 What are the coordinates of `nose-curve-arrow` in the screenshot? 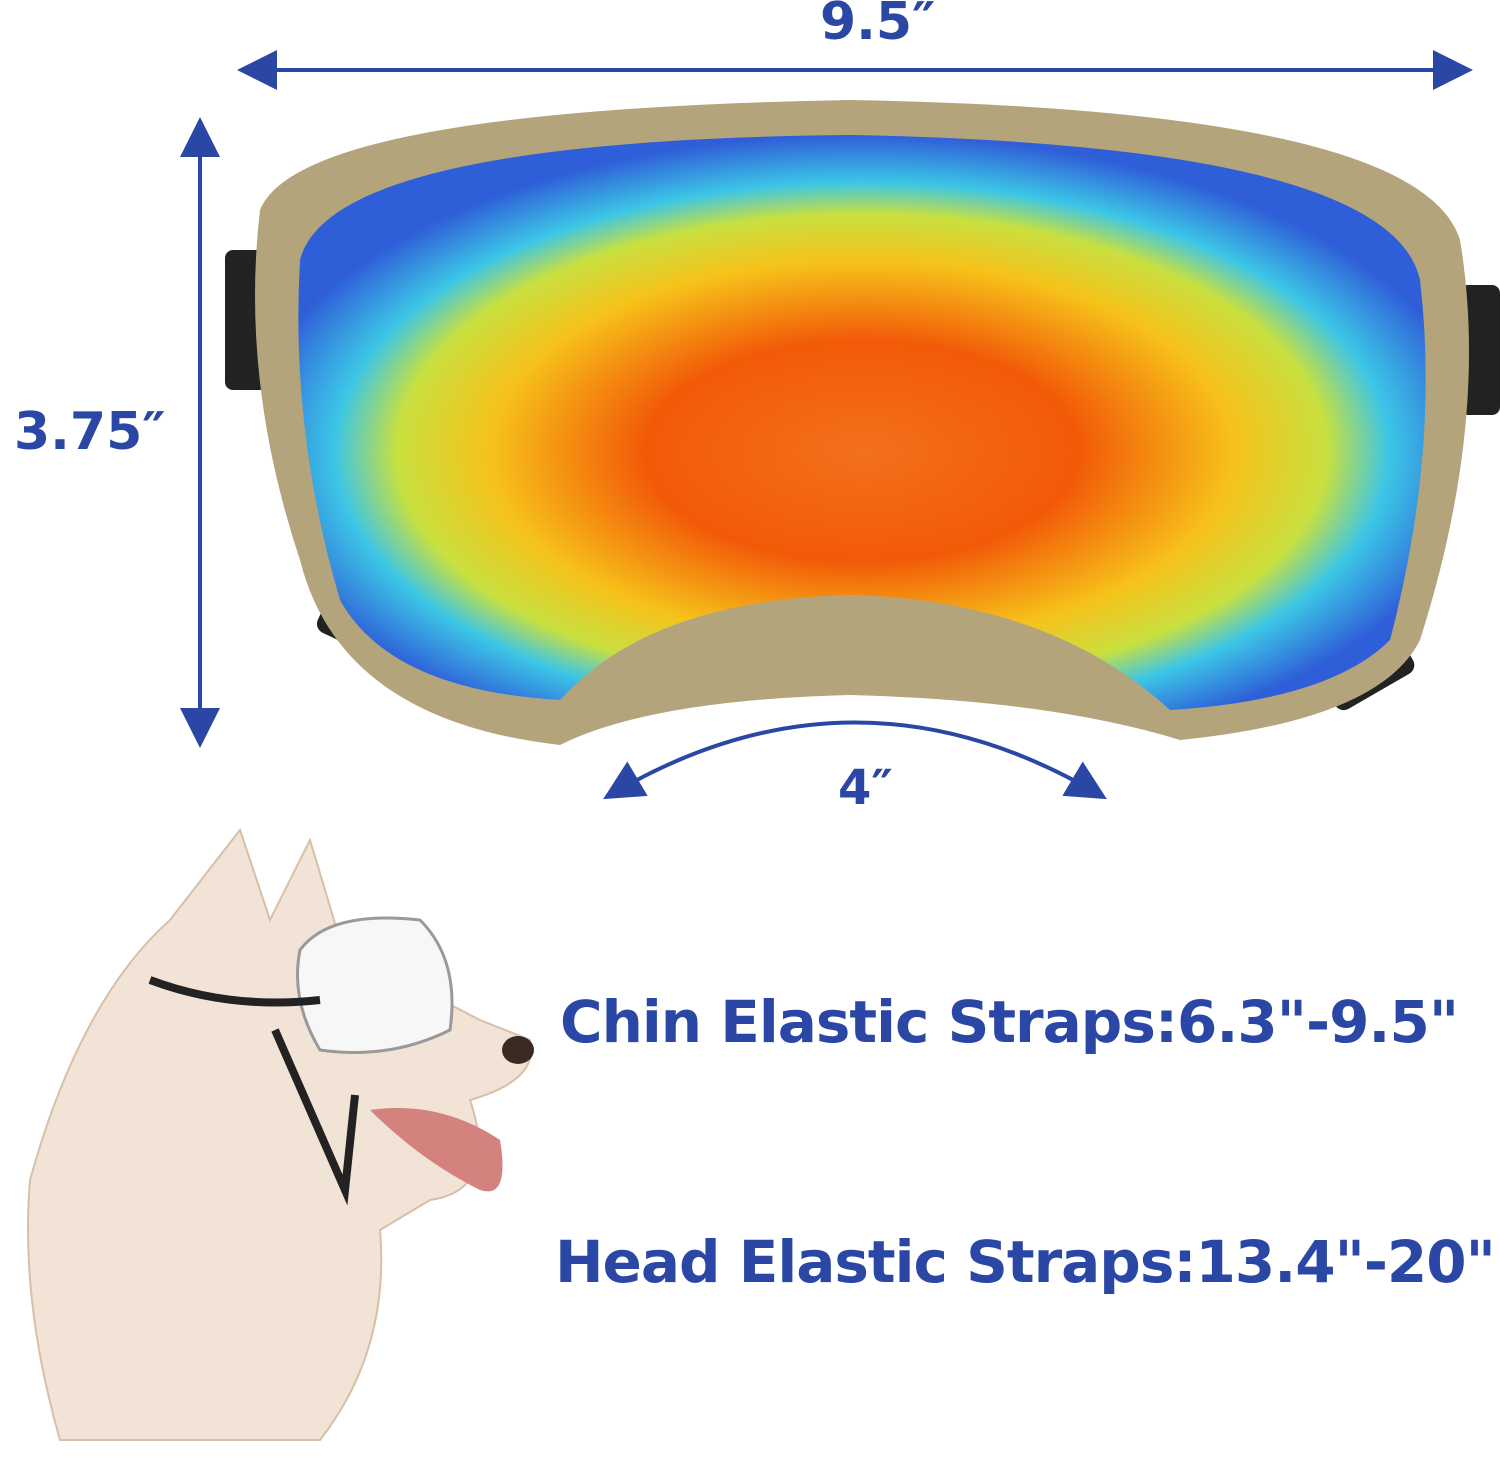 It's located at (855, 760).